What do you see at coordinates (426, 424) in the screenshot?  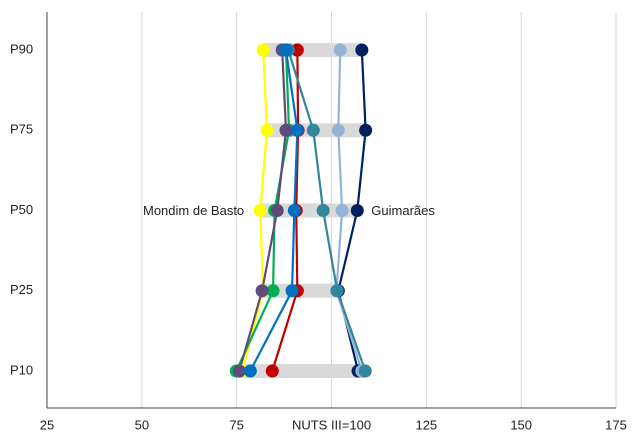 I see `x-tick-label: 125` at bounding box center [426, 424].